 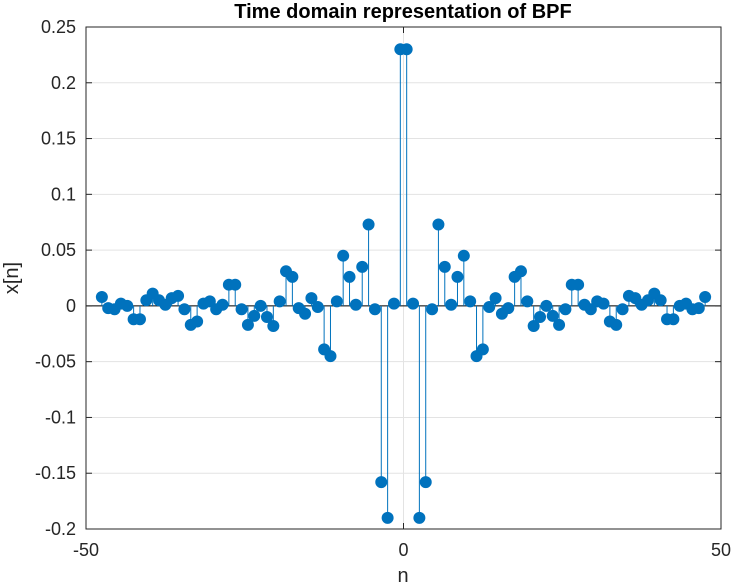 What do you see at coordinates (58, 250) in the screenshot?
I see `y-tick-label: 0.05` at bounding box center [58, 250].